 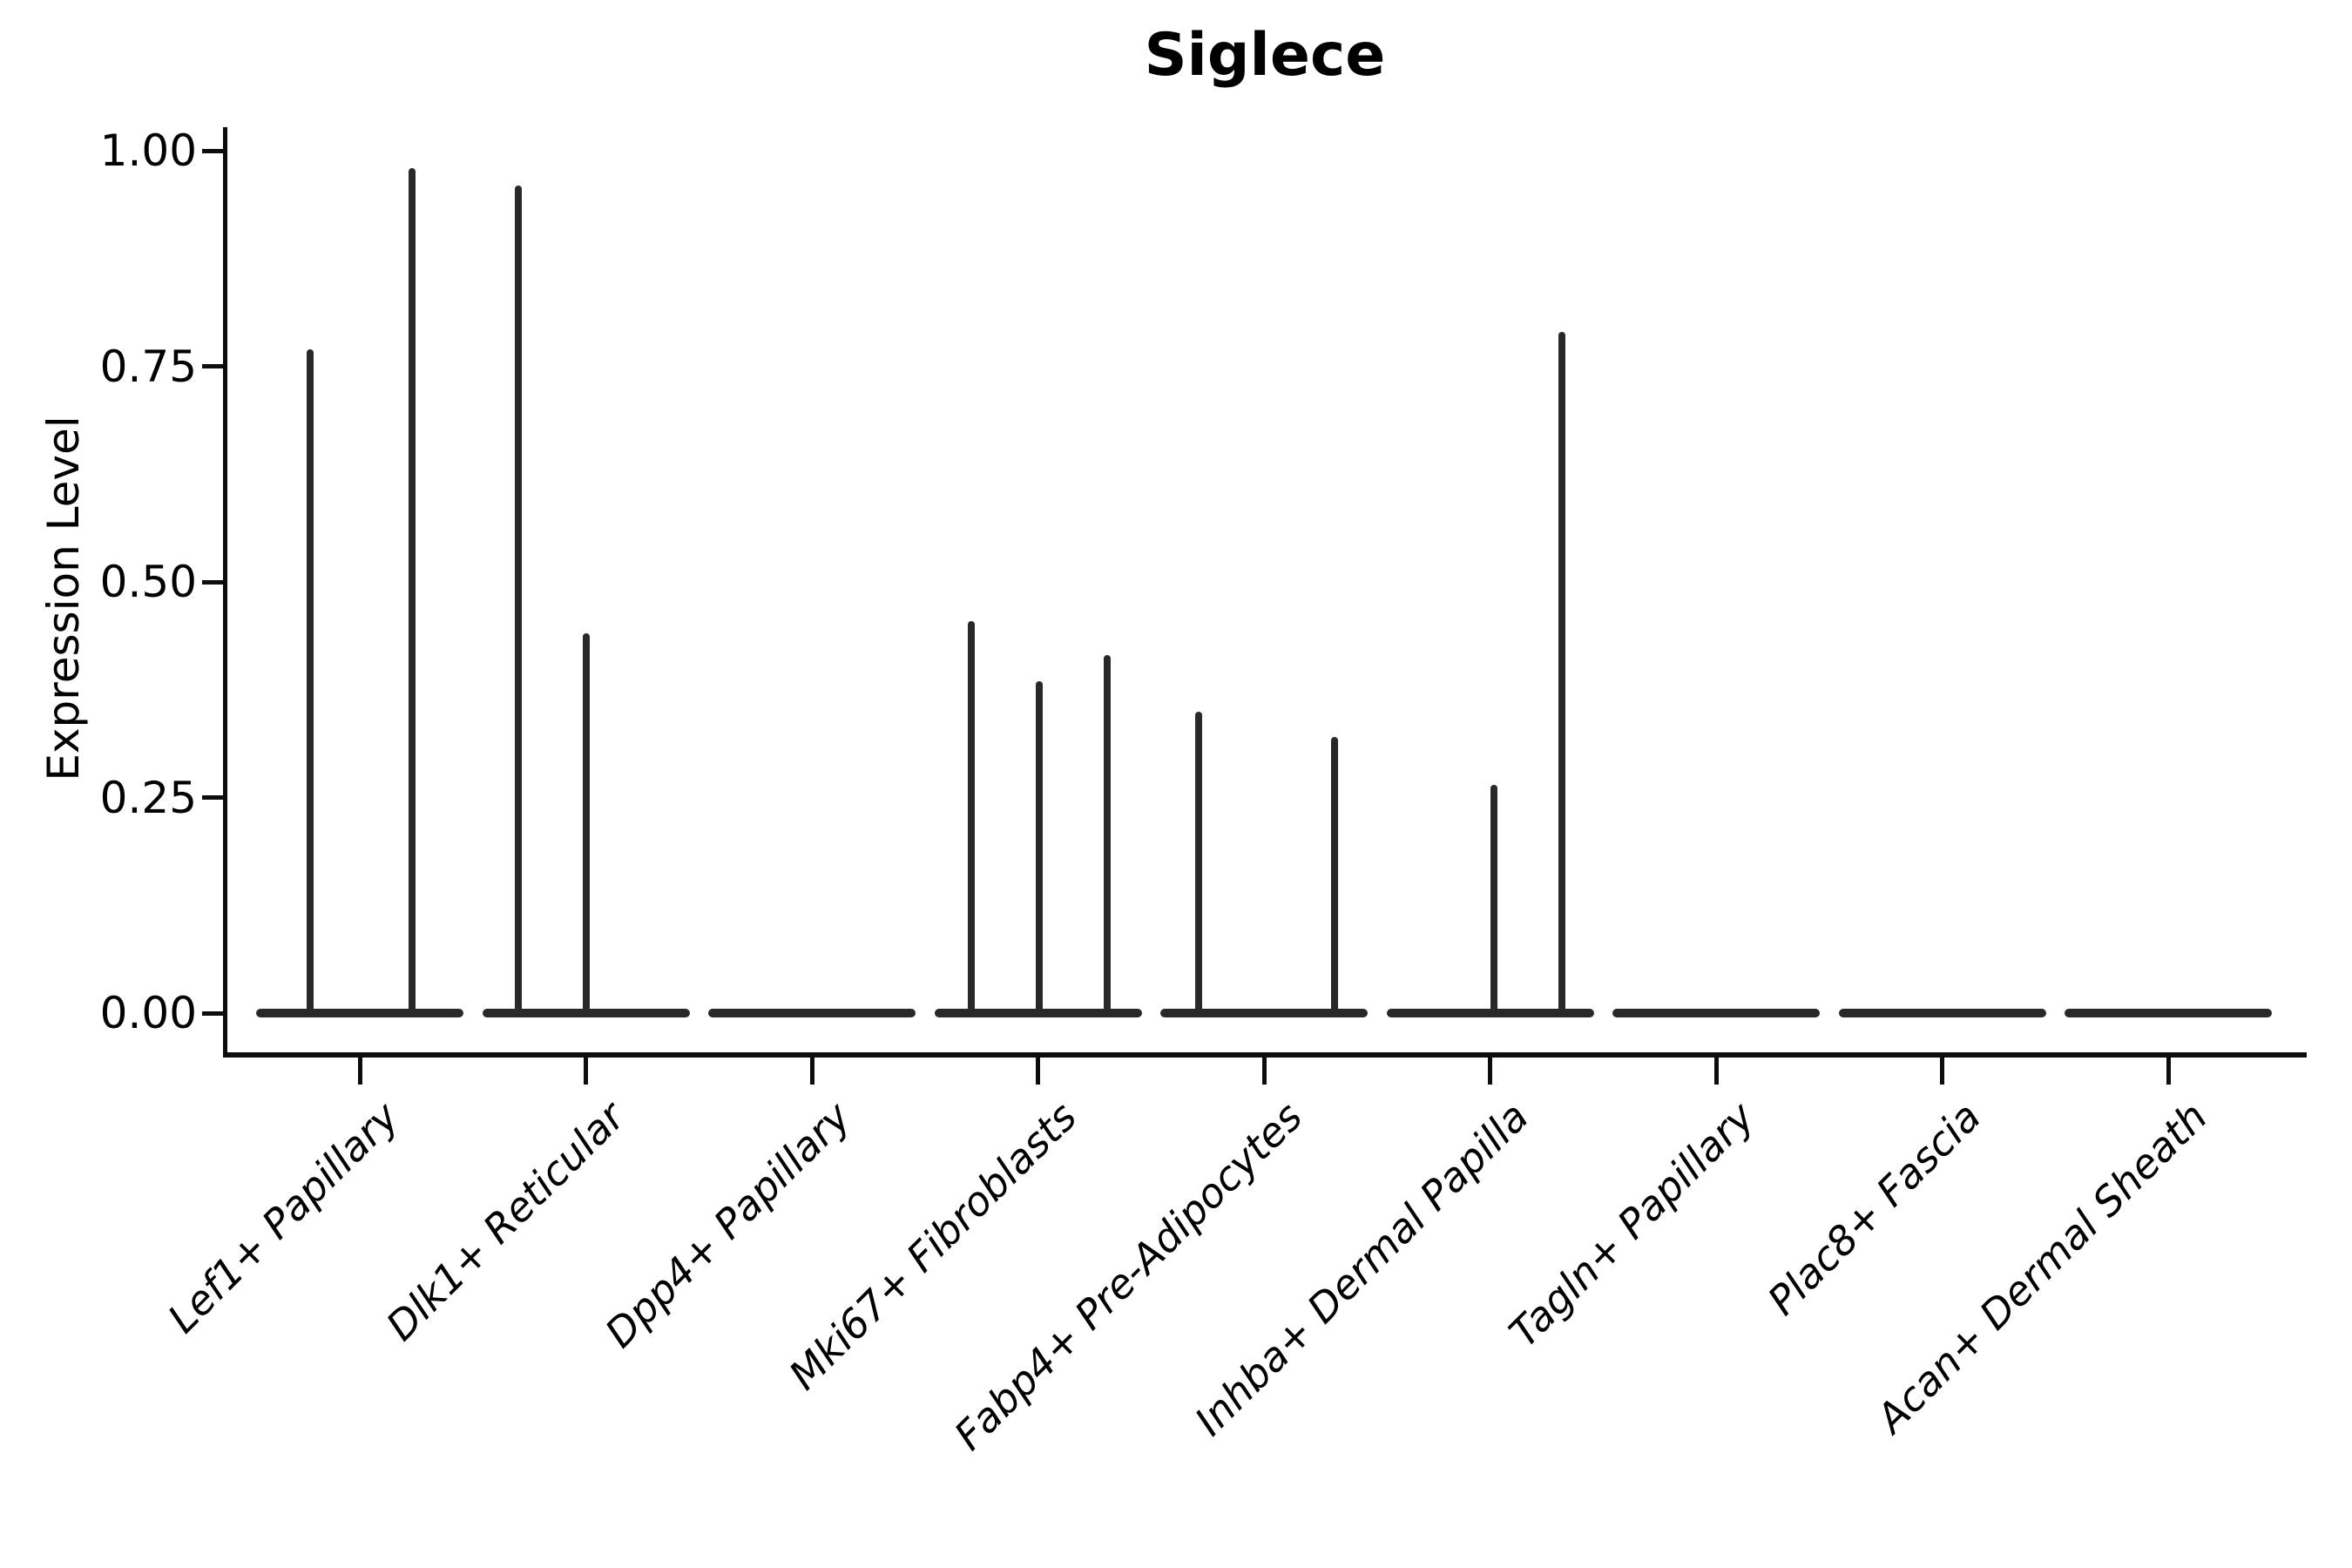 I want to click on y-tick-label: 1.00, so click(x=148, y=150).